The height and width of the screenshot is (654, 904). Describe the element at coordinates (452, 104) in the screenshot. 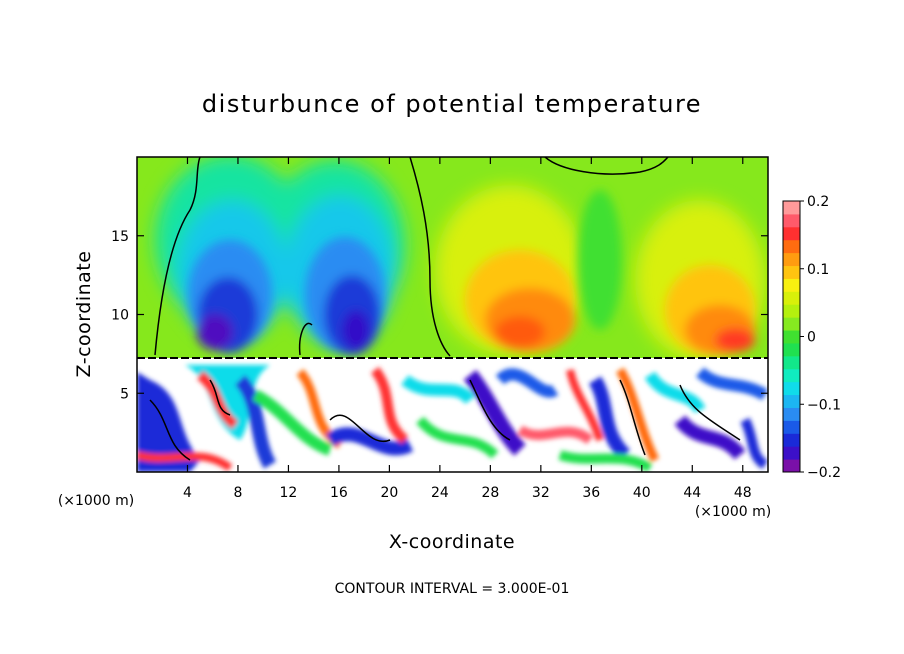

I see `chart-title: disturbunce of potential temperature` at that location.